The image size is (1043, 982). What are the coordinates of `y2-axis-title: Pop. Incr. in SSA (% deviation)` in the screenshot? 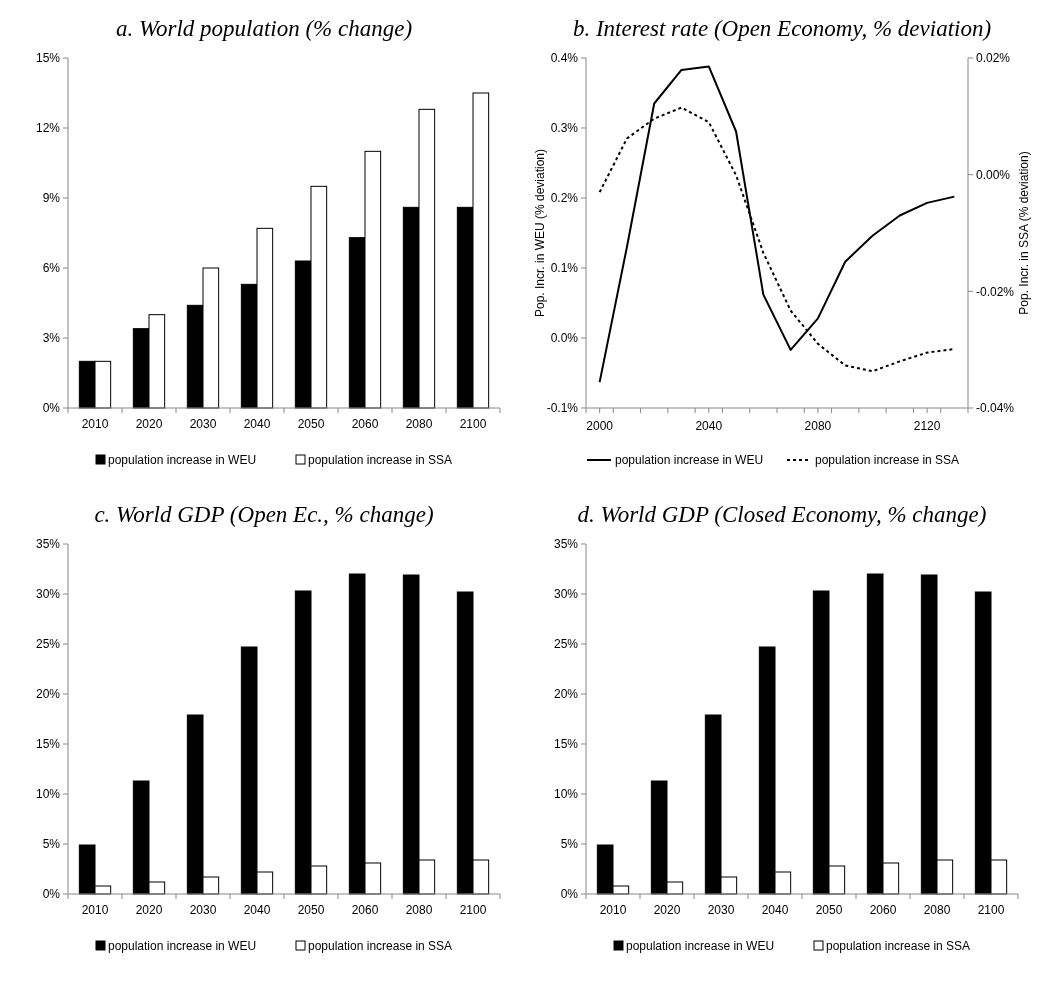 It's located at (1024, 233).